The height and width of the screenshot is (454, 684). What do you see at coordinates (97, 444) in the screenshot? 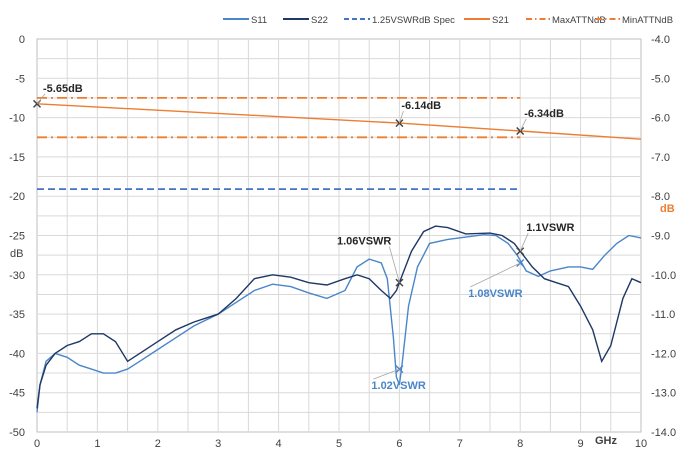
I see `x-tick-label: 1` at bounding box center [97, 444].